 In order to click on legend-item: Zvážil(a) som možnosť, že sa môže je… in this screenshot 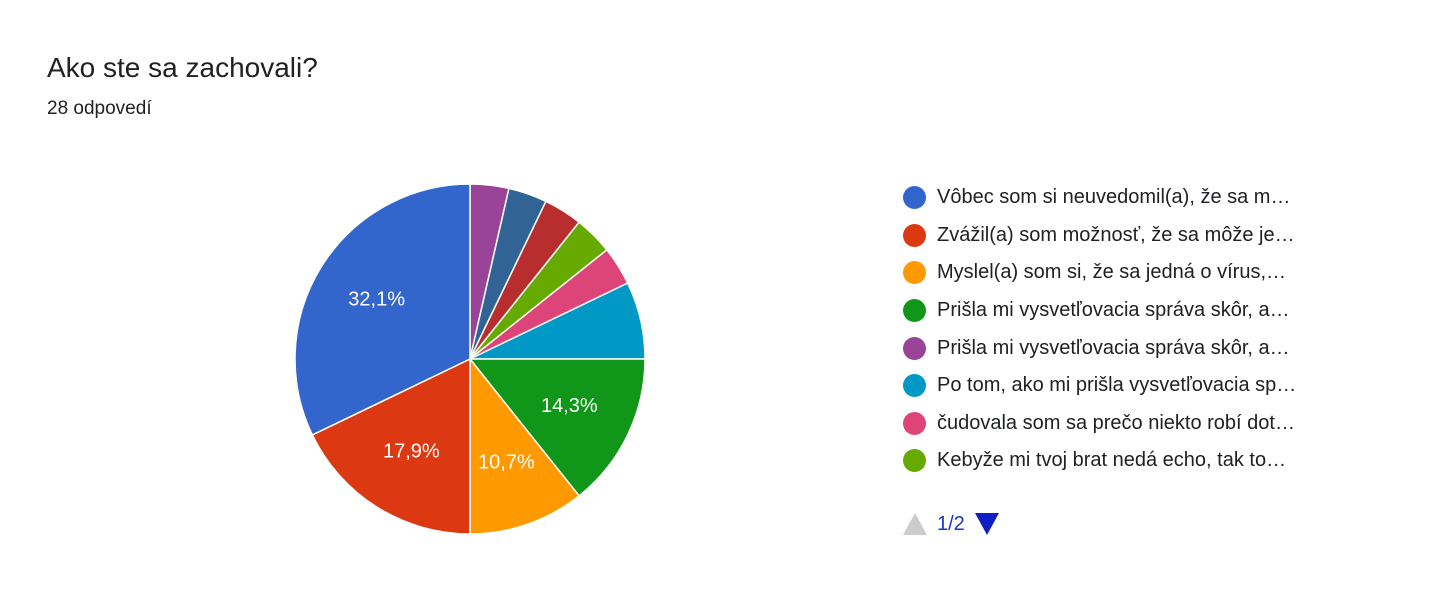, I will do `click(1143, 236)`.